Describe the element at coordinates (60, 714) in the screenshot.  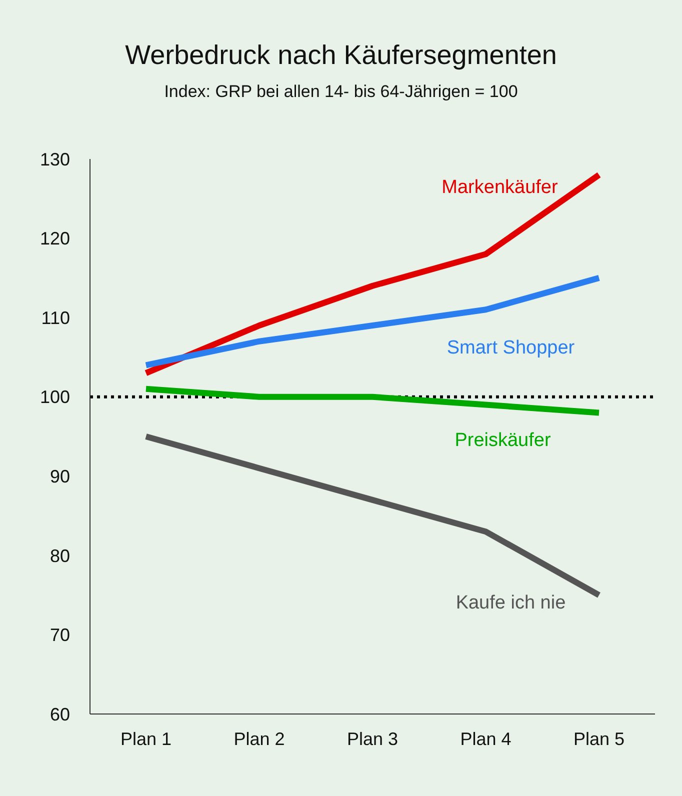
I see `y-tick-label: 60` at that location.